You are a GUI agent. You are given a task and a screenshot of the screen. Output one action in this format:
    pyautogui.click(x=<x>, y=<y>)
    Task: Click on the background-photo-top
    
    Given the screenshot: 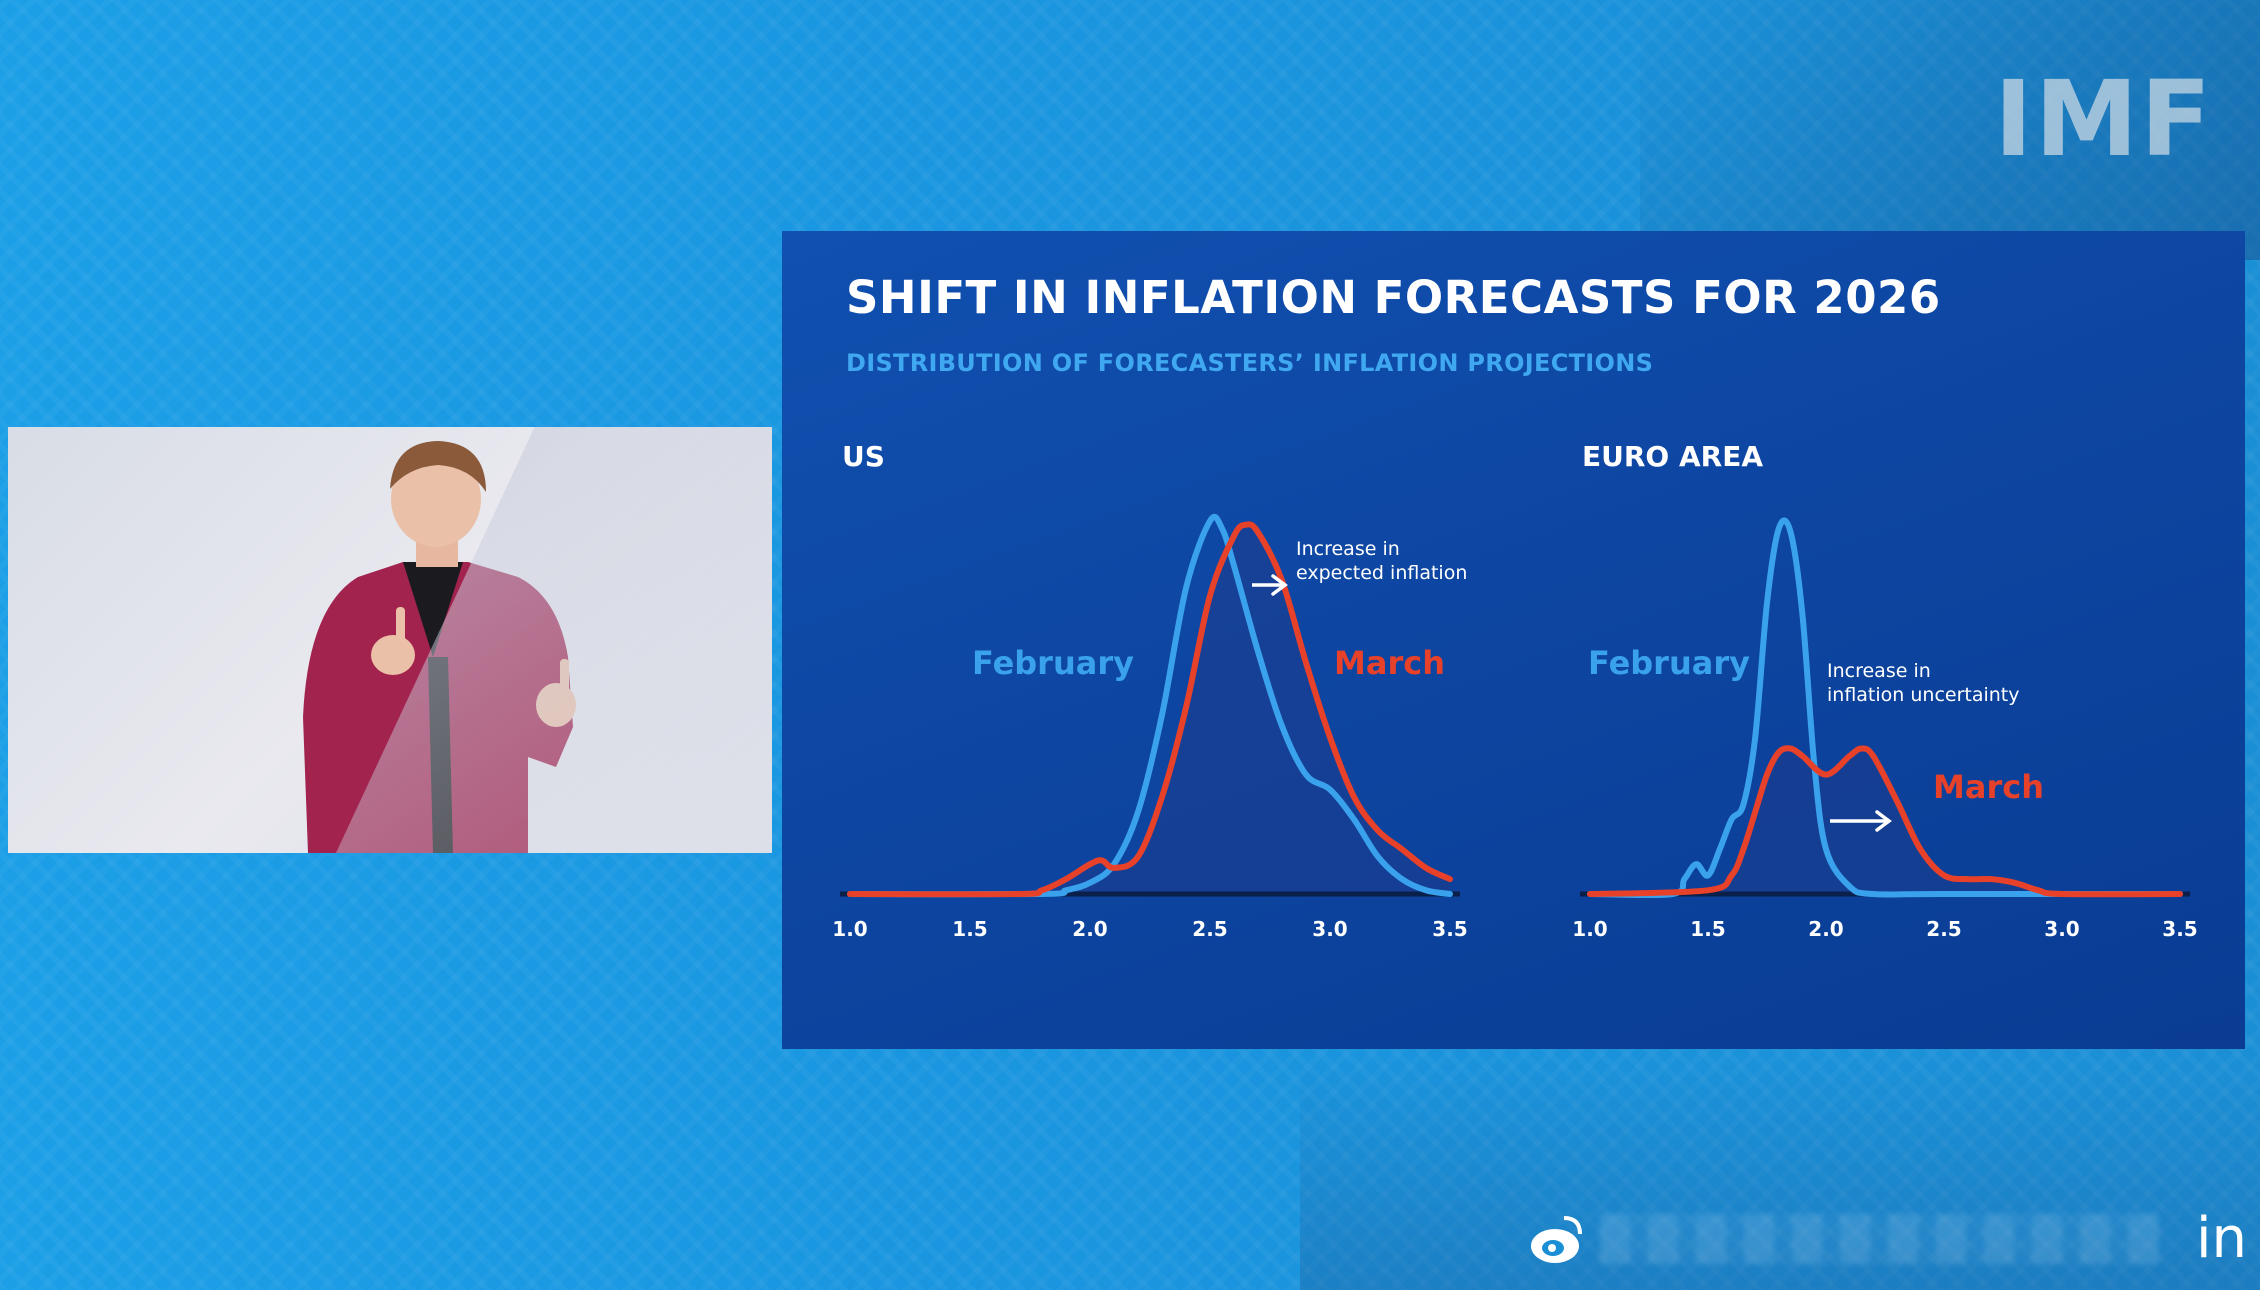 What is the action you would take?
    pyautogui.click(x=1950, y=130)
    